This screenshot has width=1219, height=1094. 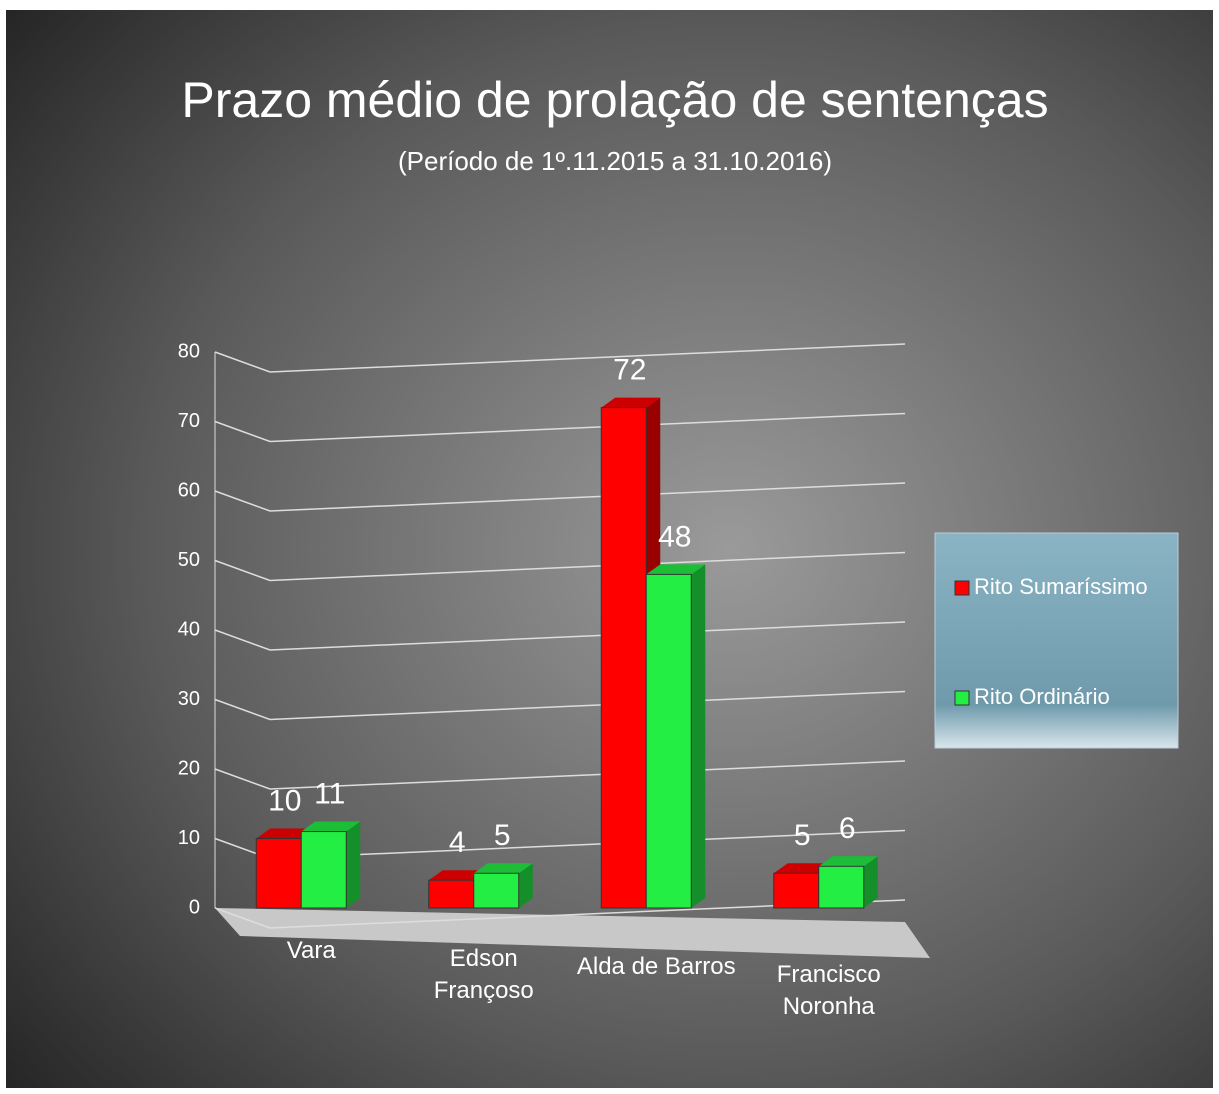 I want to click on x-tick-label: Edson Françoso, so click(x=483, y=974).